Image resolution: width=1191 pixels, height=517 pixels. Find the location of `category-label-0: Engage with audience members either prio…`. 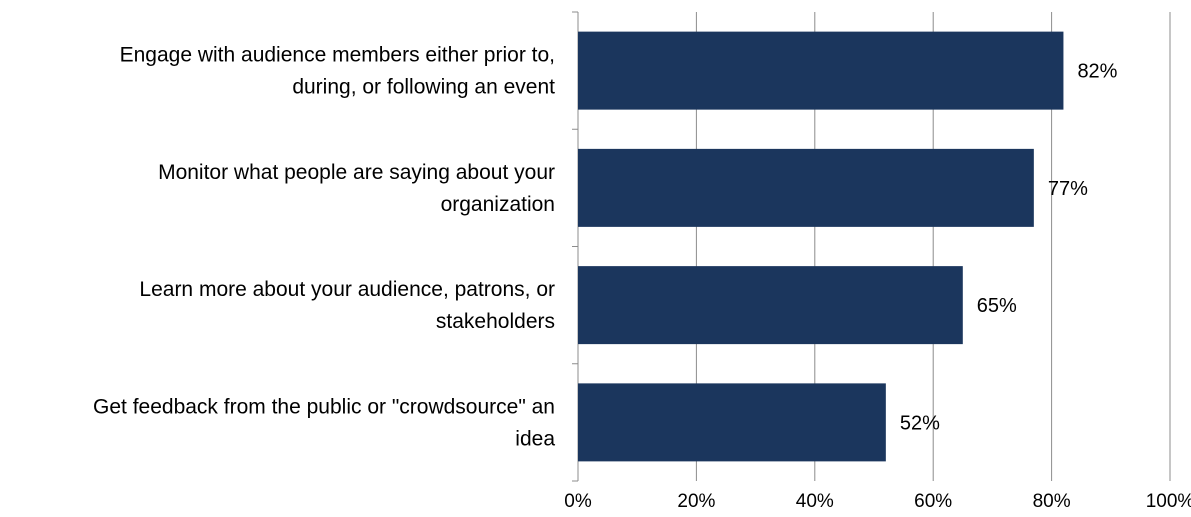

category-label-0: Engage with audience members either prio… is located at coordinates (338, 71).